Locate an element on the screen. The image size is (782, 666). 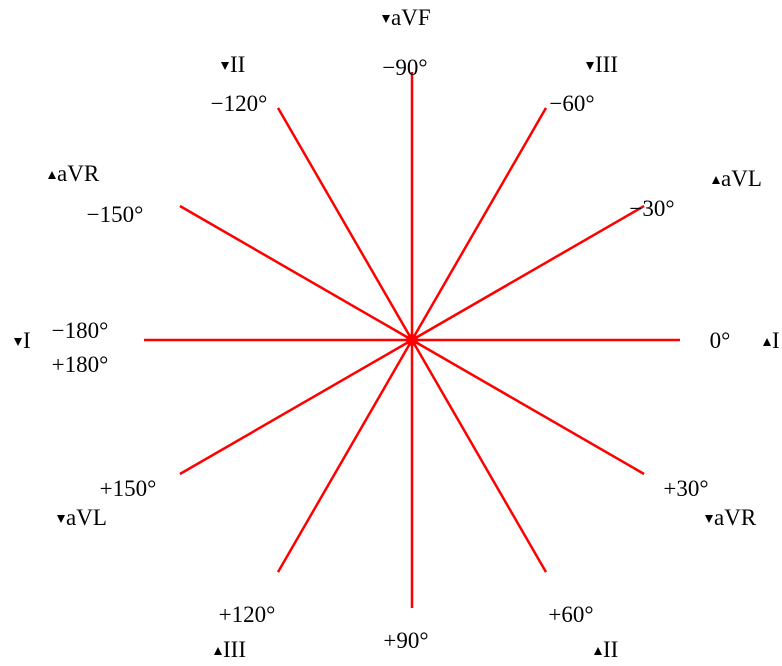
lead-label-n60: III is located at coordinates (606, 64).